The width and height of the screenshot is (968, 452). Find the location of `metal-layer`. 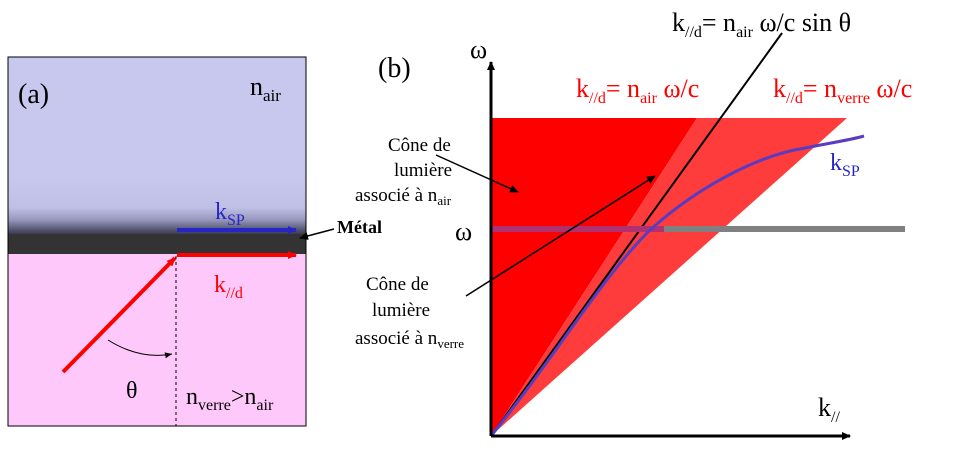

metal-layer is located at coordinates (157, 244).